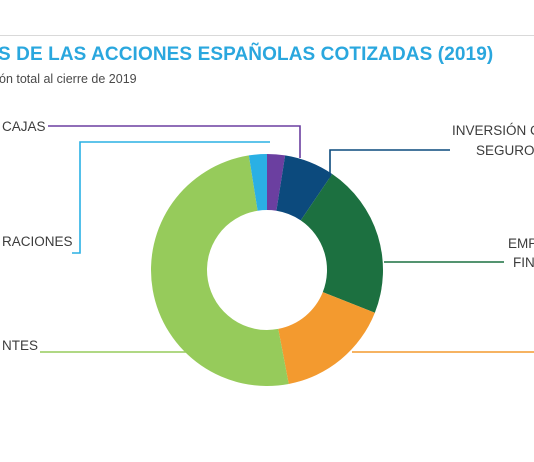  What do you see at coordinates (68, 79) in the screenshot?
I see `chart-subtitle: ón total al cierre de 2019` at bounding box center [68, 79].